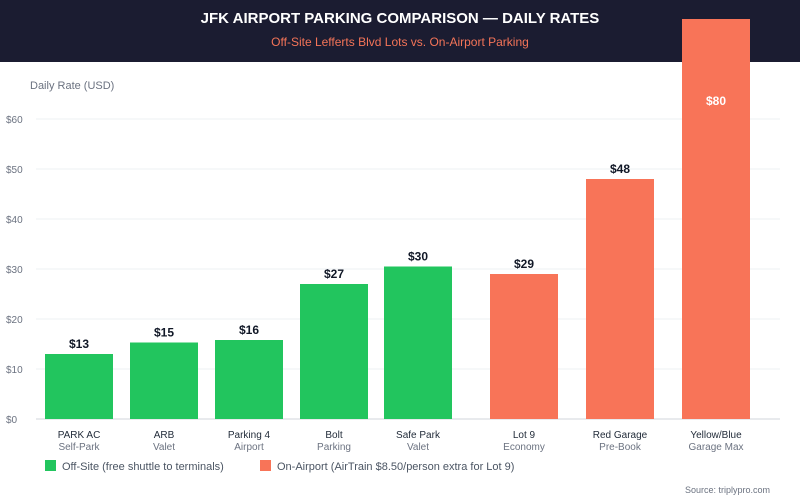 The height and width of the screenshot is (500, 800). I want to click on x-tick-label: Red Garage, so click(620, 435).